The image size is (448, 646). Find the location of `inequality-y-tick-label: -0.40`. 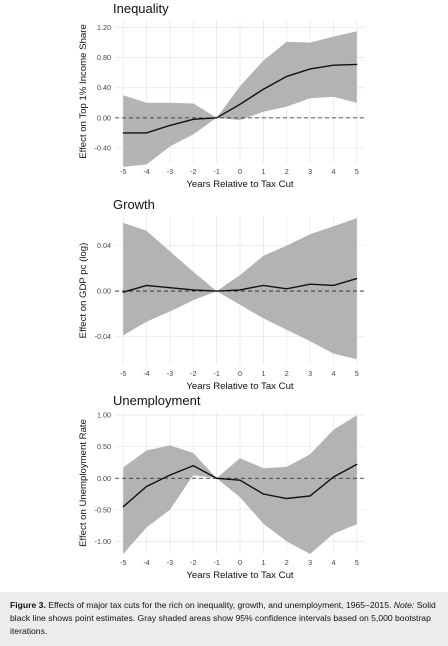

inequality-y-tick-label: -0.40 is located at coordinates (103, 147).